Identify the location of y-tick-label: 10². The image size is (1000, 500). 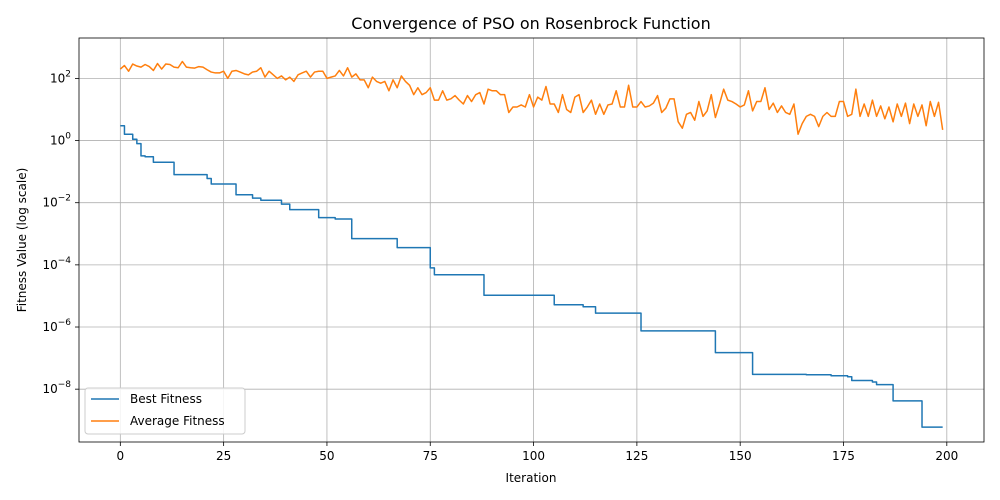
(60, 77).